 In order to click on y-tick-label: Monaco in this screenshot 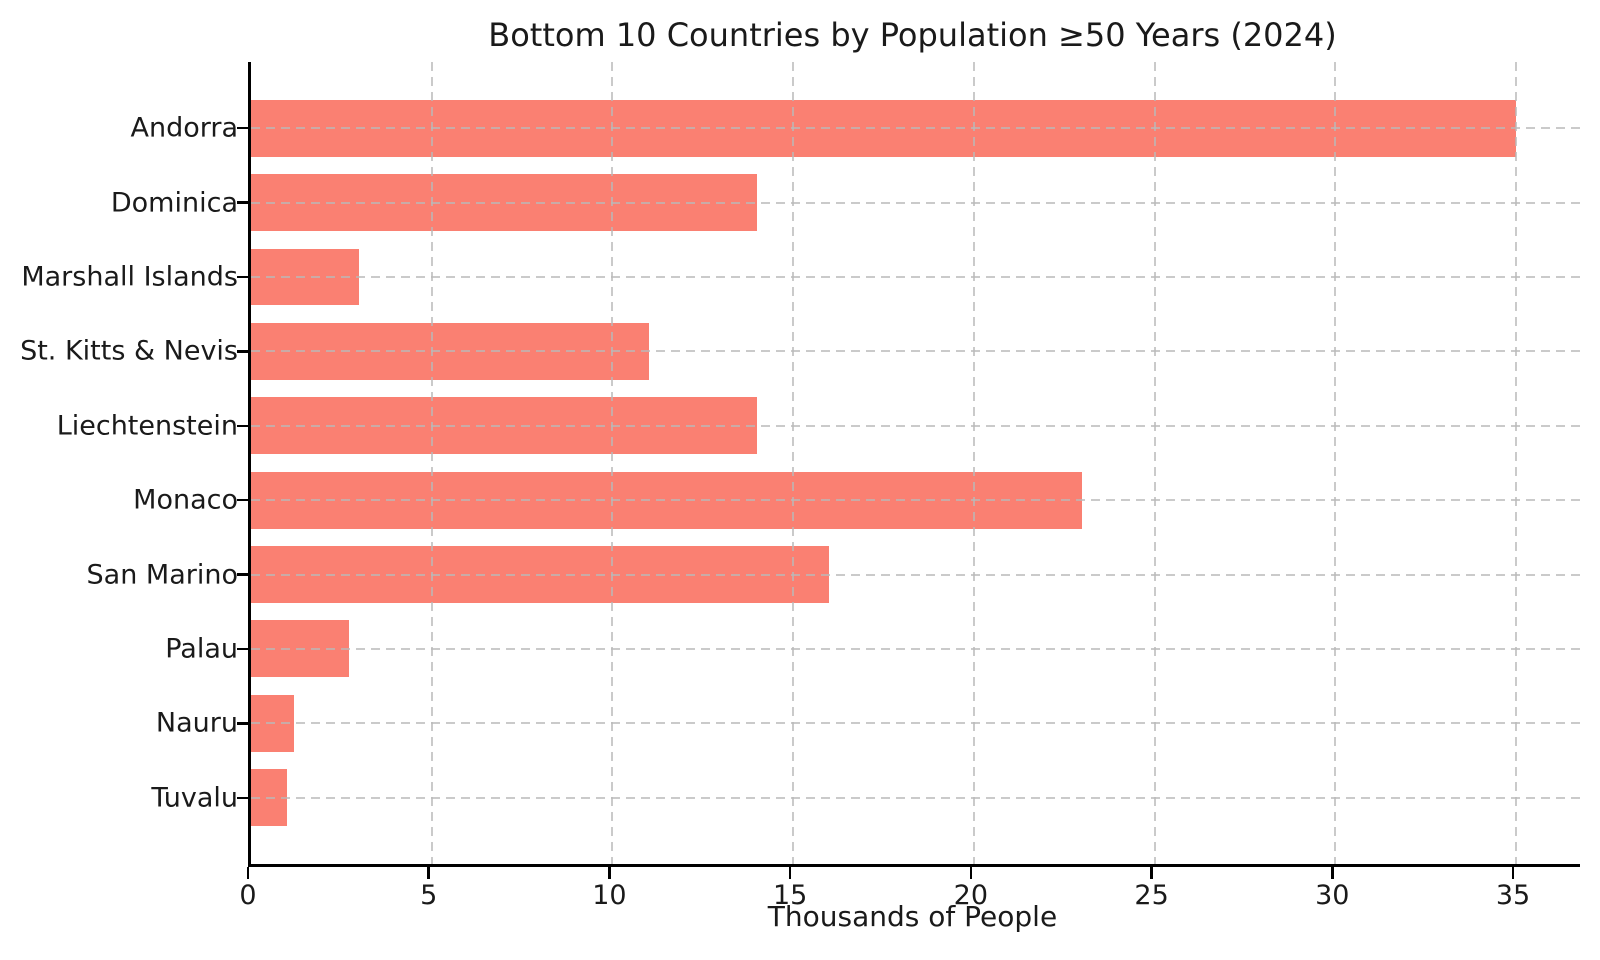, I will do `click(185, 500)`.